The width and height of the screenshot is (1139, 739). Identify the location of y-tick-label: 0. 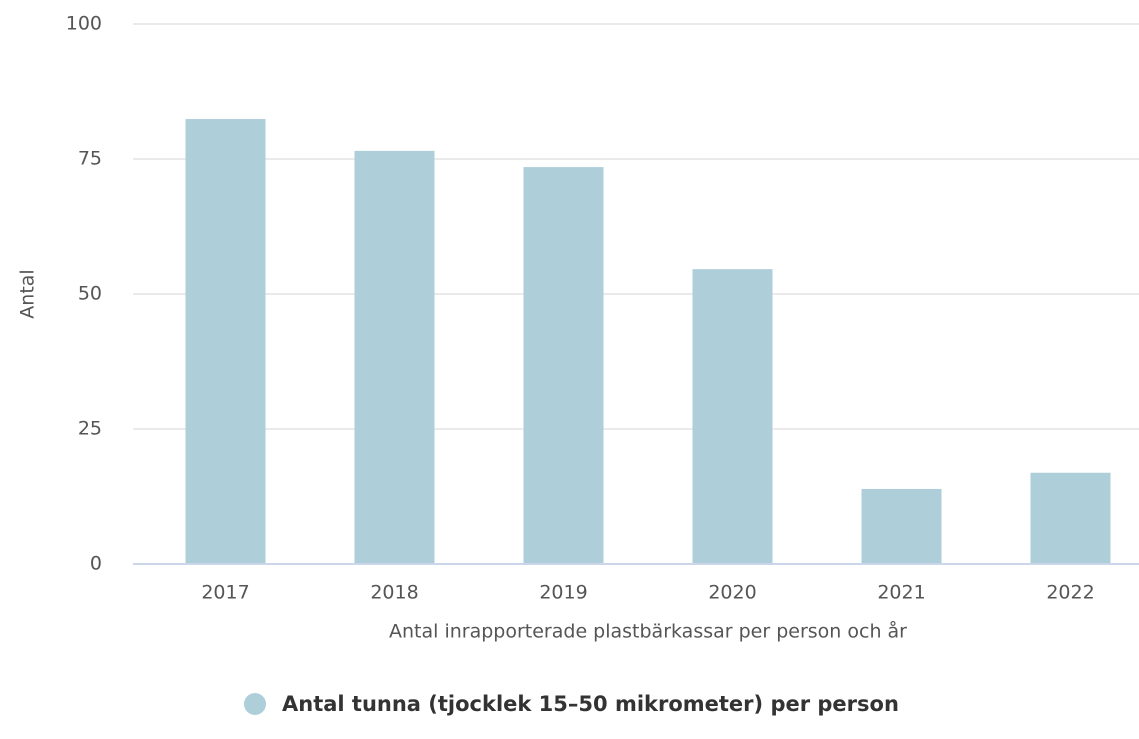
(96, 564).